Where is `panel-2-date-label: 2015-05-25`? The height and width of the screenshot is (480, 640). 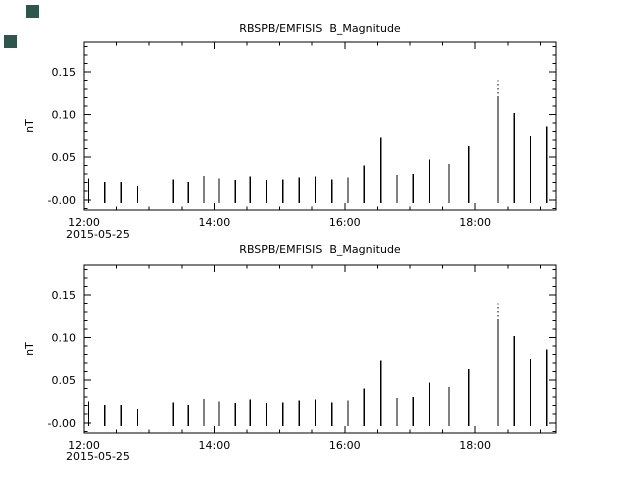 panel-2-date-label: 2015-05-25 is located at coordinates (98, 456).